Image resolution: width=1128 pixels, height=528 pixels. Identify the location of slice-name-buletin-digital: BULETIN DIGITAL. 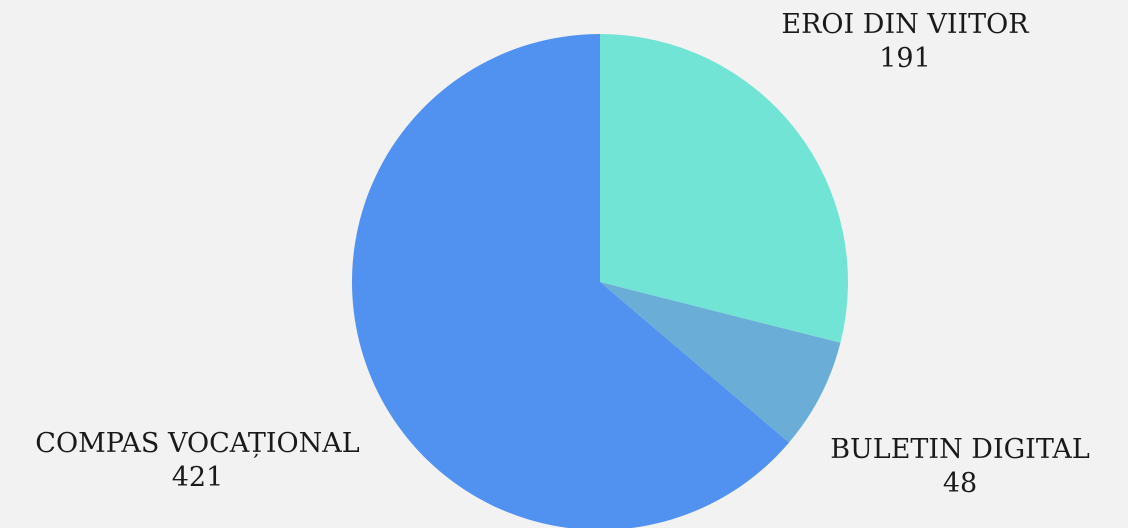
(960, 449).